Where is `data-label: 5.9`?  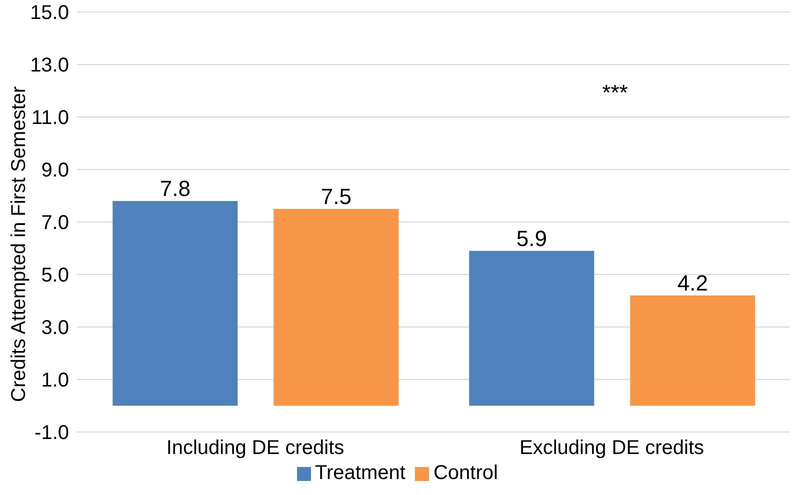 data-label: 5.9 is located at coordinates (531, 238).